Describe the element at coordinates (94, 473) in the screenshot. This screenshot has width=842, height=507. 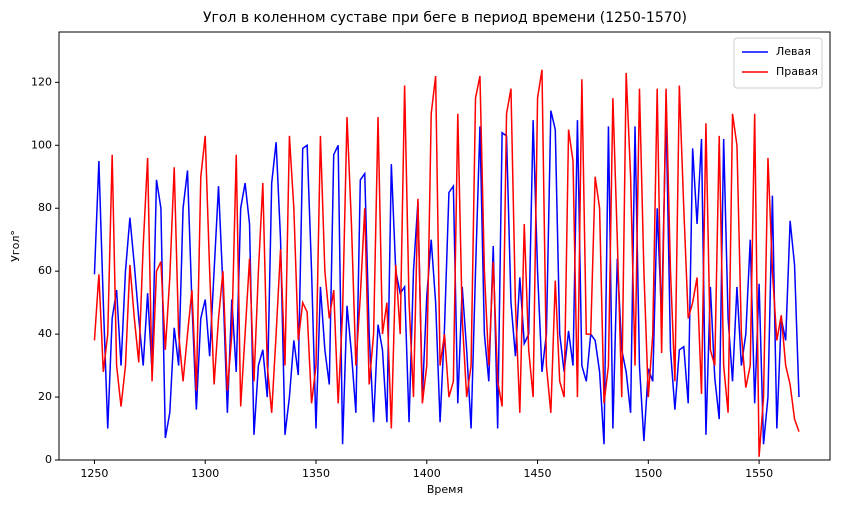
I see `x-tick-label: 1250` at that location.